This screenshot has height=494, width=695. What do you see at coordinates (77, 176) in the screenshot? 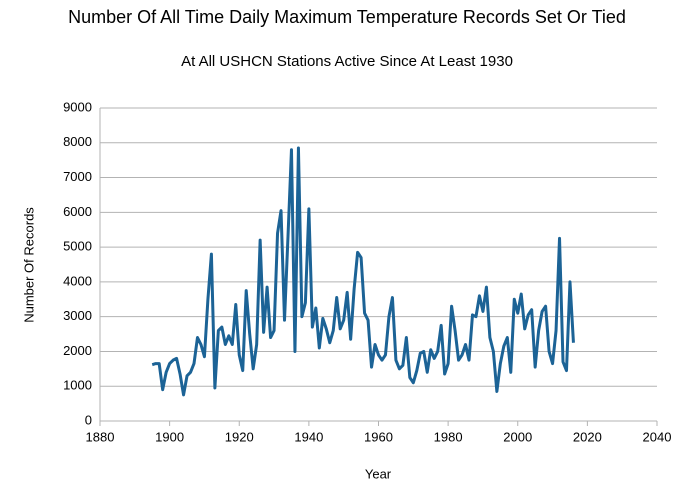
I see `y-tick-label: 7000` at bounding box center [77, 176].